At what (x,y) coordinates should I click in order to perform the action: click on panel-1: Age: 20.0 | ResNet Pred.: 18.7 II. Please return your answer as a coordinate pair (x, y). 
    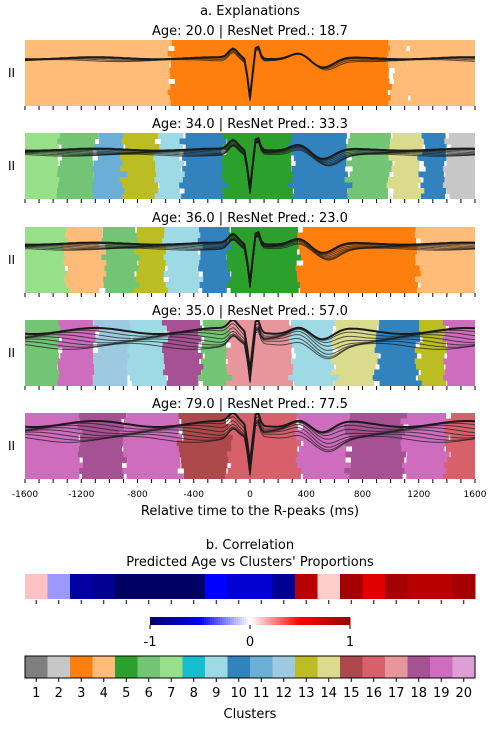
    Looking at the image, I should click on (242, 67).